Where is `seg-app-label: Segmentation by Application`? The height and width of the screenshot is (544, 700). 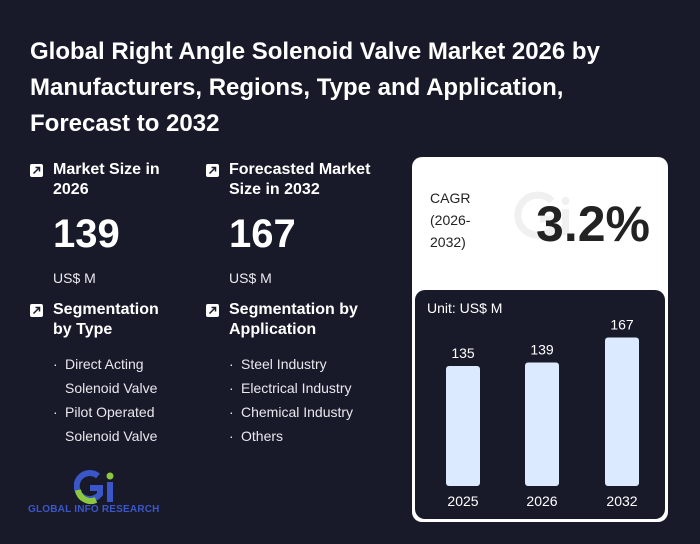
seg-app-label: Segmentation by Application is located at coordinates (293, 319).